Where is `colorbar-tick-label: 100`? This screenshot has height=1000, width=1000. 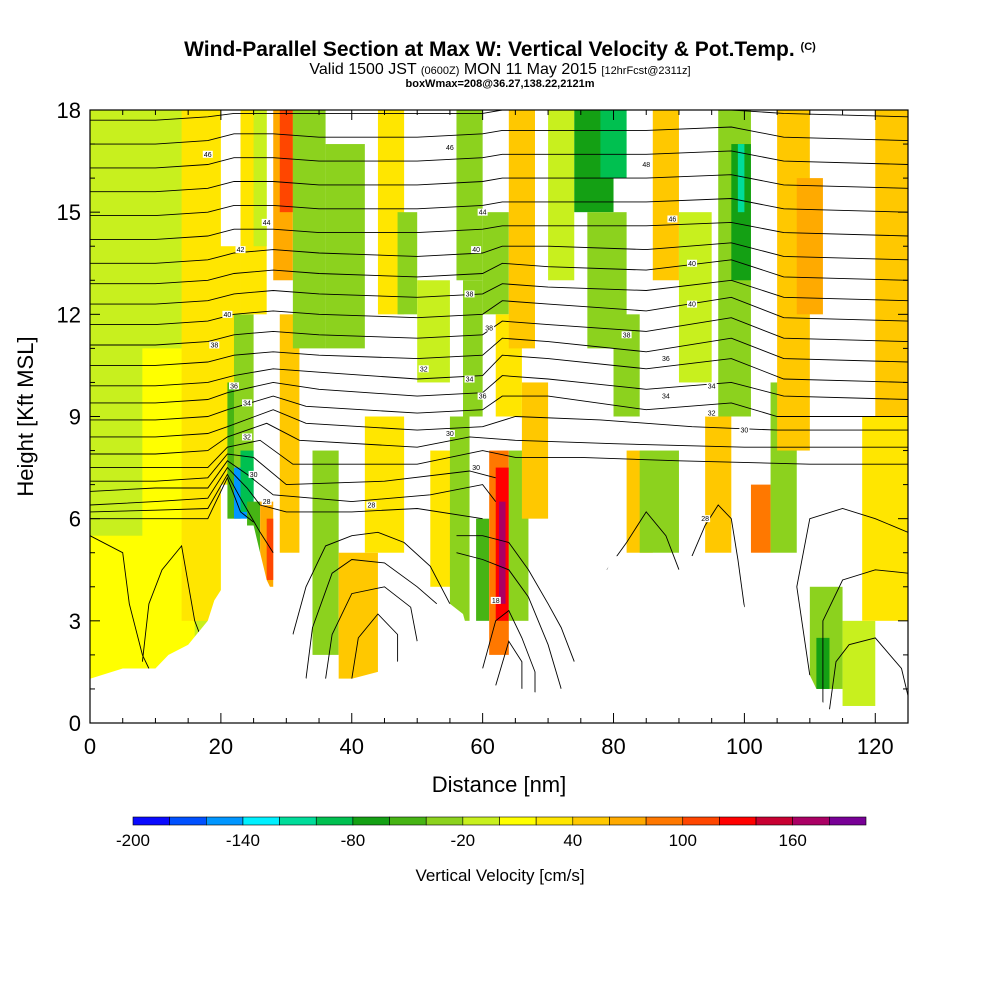
colorbar-tick-label: 100 is located at coordinates (683, 840).